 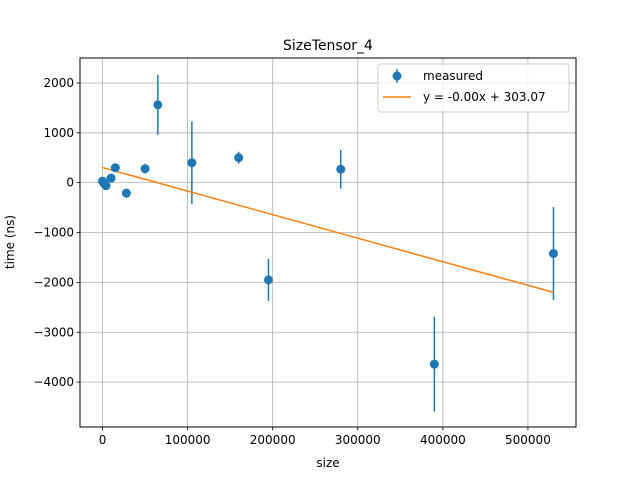 What do you see at coordinates (328, 46) in the screenshot?
I see `chart-title: SizeTensor_4` at bounding box center [328, 46].